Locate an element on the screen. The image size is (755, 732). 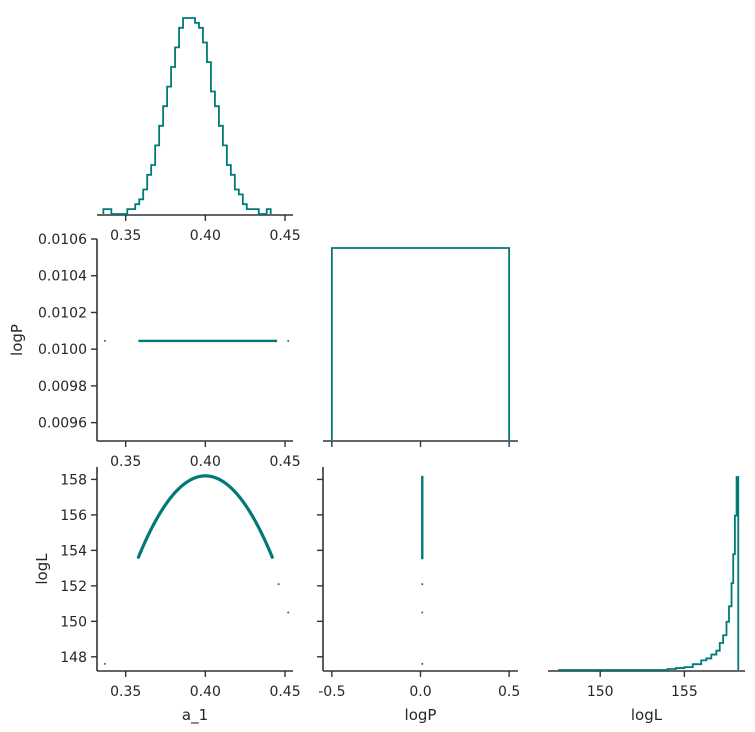
x-tick-label: 155 is located at coordinates (684, 692).